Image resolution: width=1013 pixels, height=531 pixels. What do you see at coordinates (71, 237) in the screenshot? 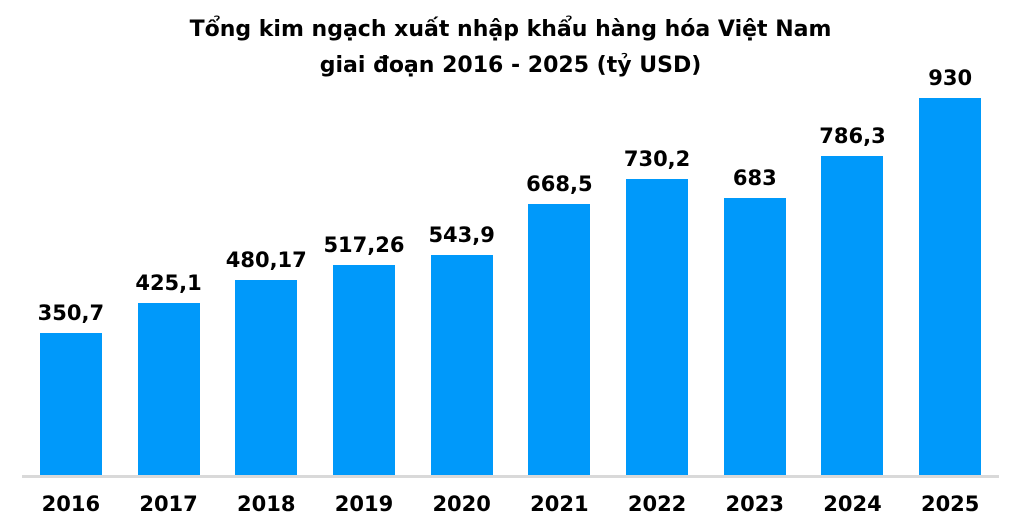
I see `bar-group-2016: 350,7` at bounding box center [71, 237].